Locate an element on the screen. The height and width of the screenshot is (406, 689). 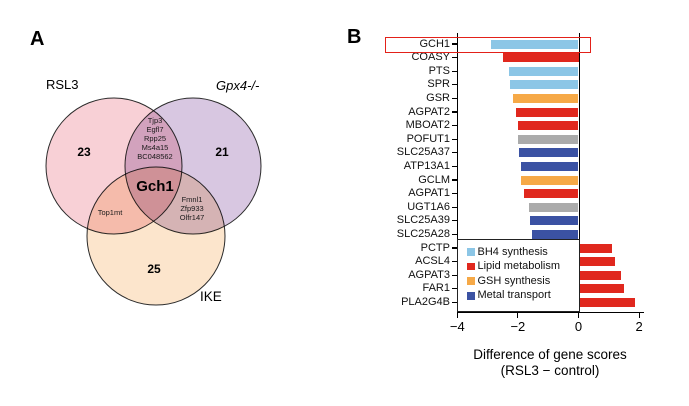
venn-count-gpx4: 21 is located at coordinates (222, 152).